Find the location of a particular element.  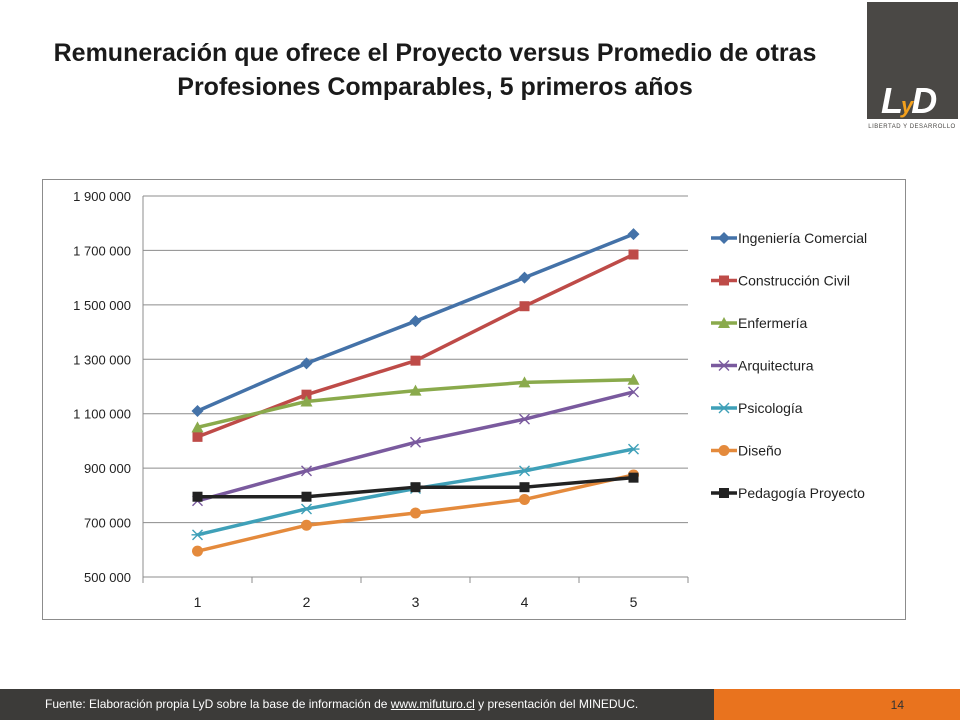

x-tick-label: 2 is located at coordinates (307, 602).